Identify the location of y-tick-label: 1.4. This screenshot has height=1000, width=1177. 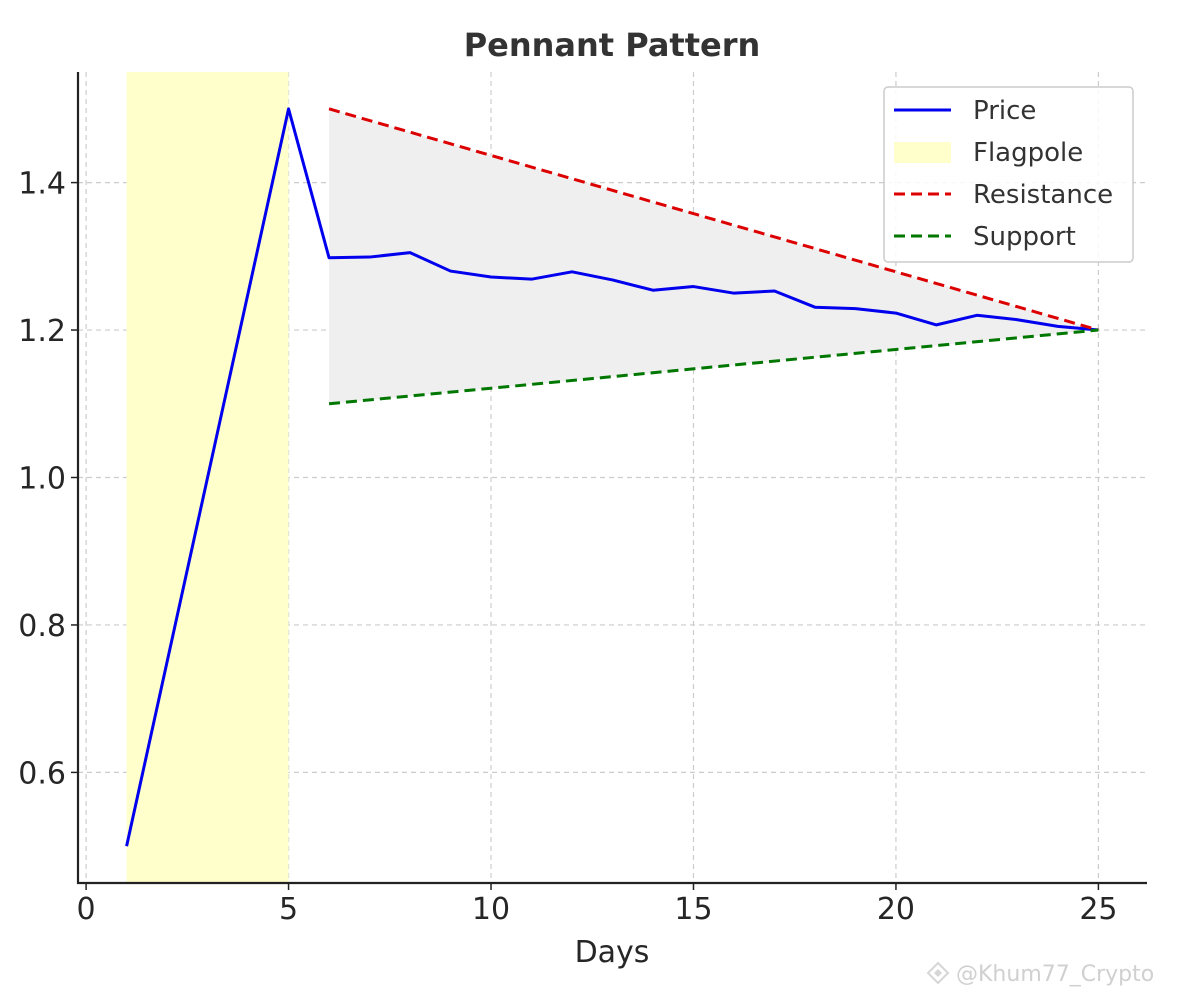
(42, 184).